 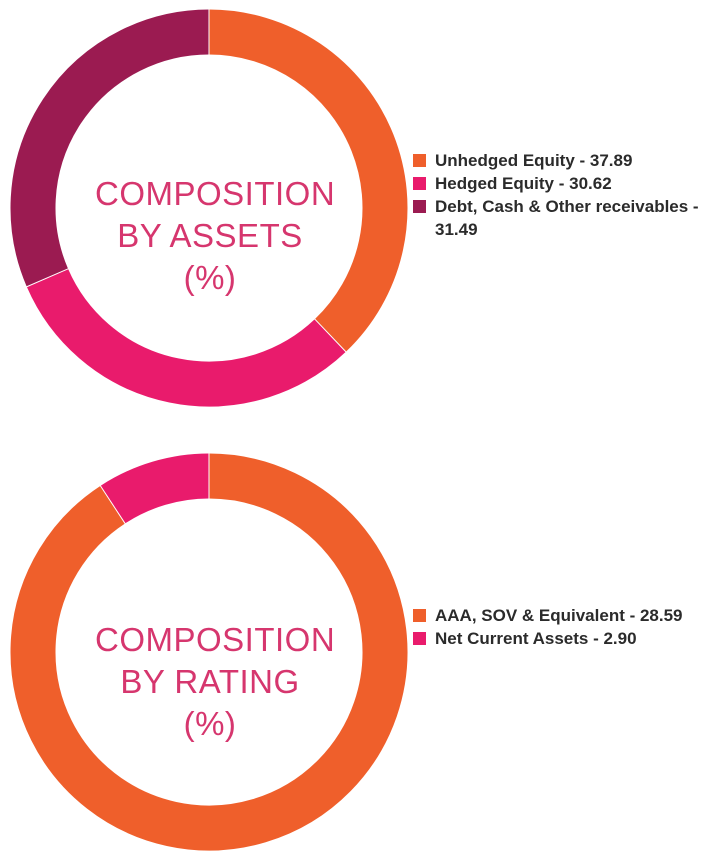 What do you see at coordinates (215, 639) in the screenshot?
I see `rating-title-line-1: COMPOSITION` at bounding box center [215, 639].